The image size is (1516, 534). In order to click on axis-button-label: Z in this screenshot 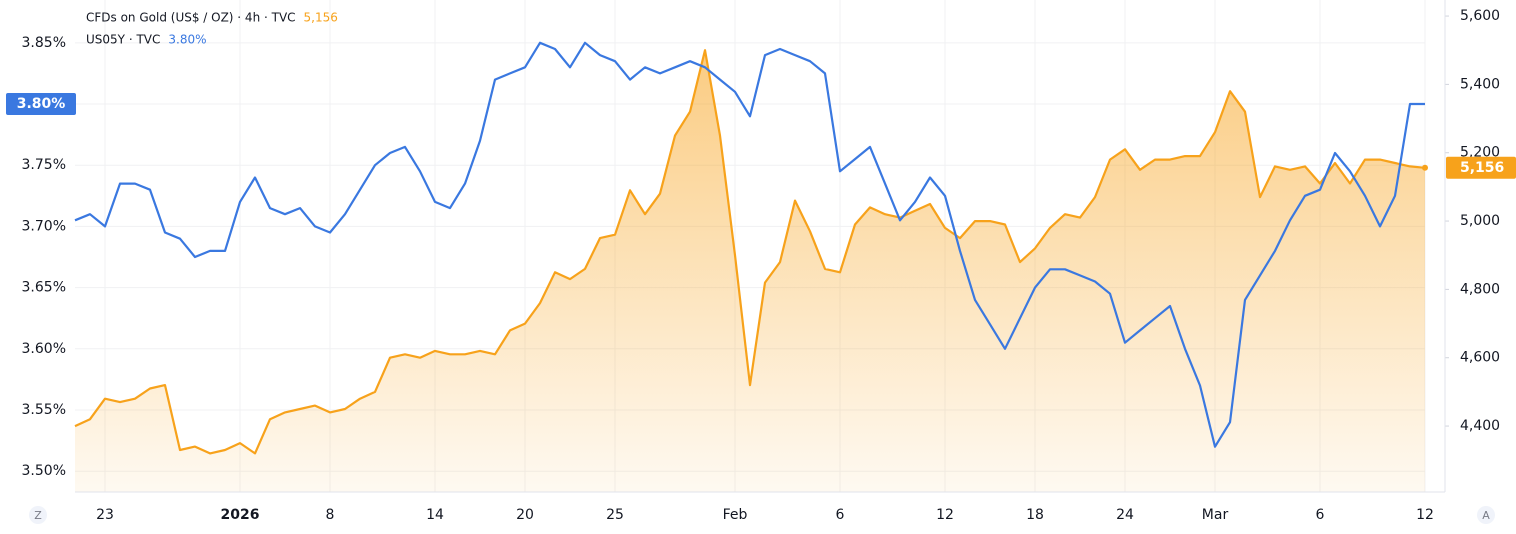, I will do `click(38, 515)`.